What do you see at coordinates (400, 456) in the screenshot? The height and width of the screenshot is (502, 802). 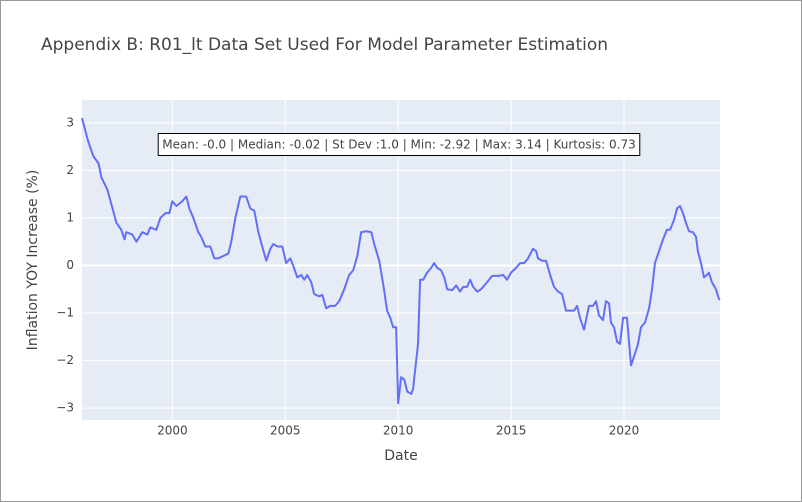 I see `x-axis-label: Date` at bounding box center [400, 456].